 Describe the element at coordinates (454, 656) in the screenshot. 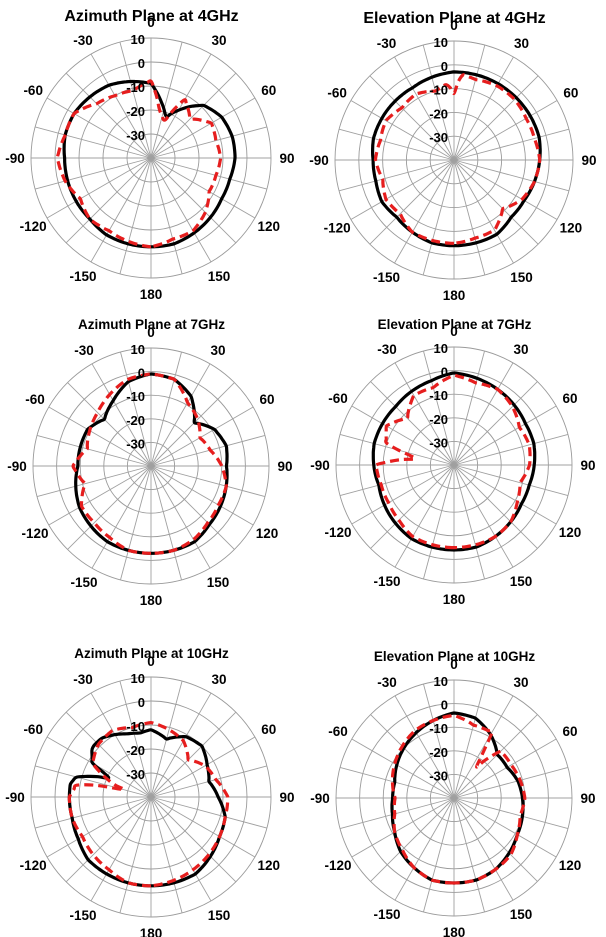

I see `chart-title: Elevation Plane at 10GHz` at that location.